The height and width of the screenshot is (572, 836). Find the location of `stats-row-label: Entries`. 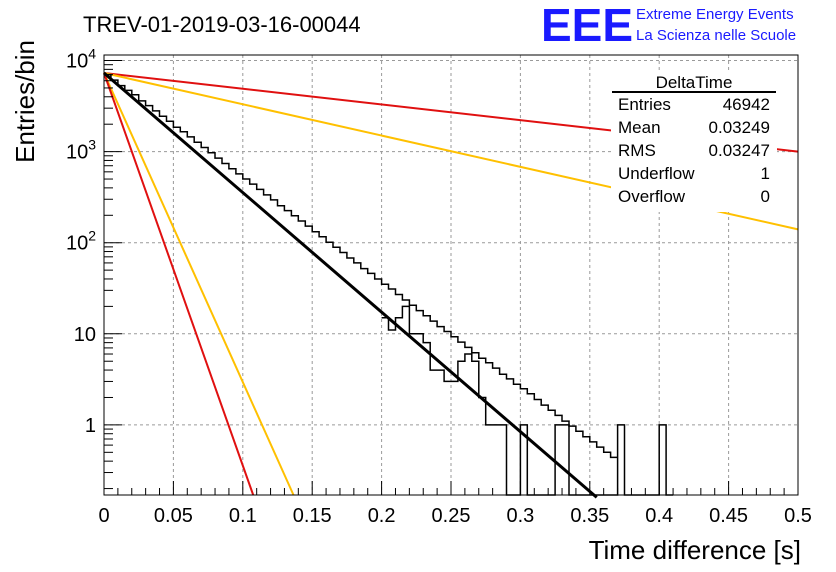

stats-row-label: Entries is located at coordinates (644, 104).